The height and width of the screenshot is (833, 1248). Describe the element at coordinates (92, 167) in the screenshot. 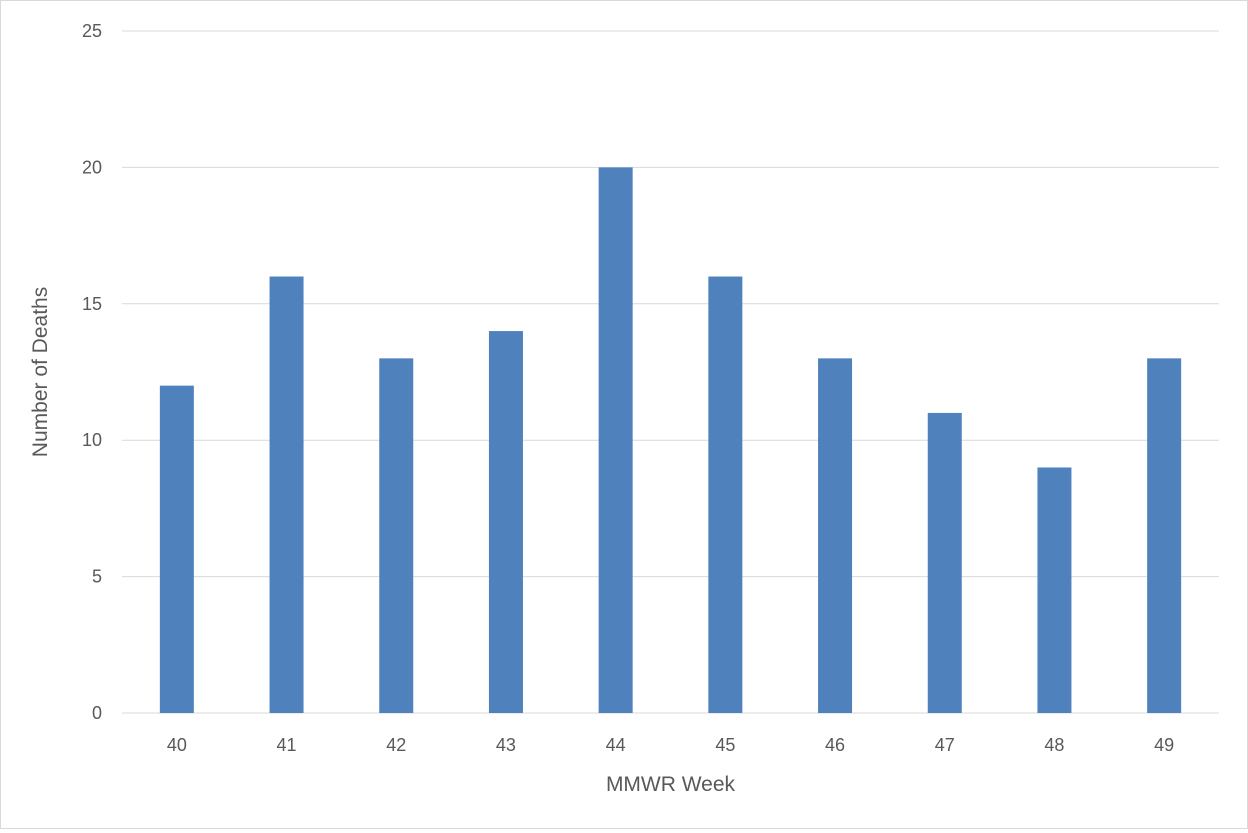

I see `y-tick-label: 20` at that location.